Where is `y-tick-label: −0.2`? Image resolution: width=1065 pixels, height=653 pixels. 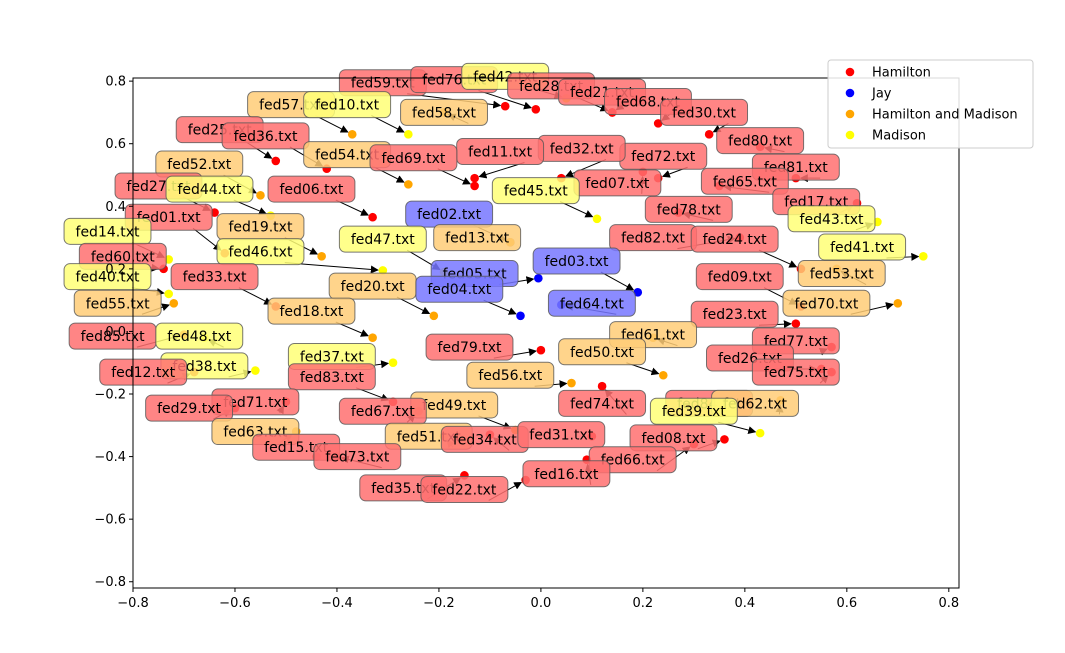 y-tick-label: −0.2 is located at coordinates (110, 395).